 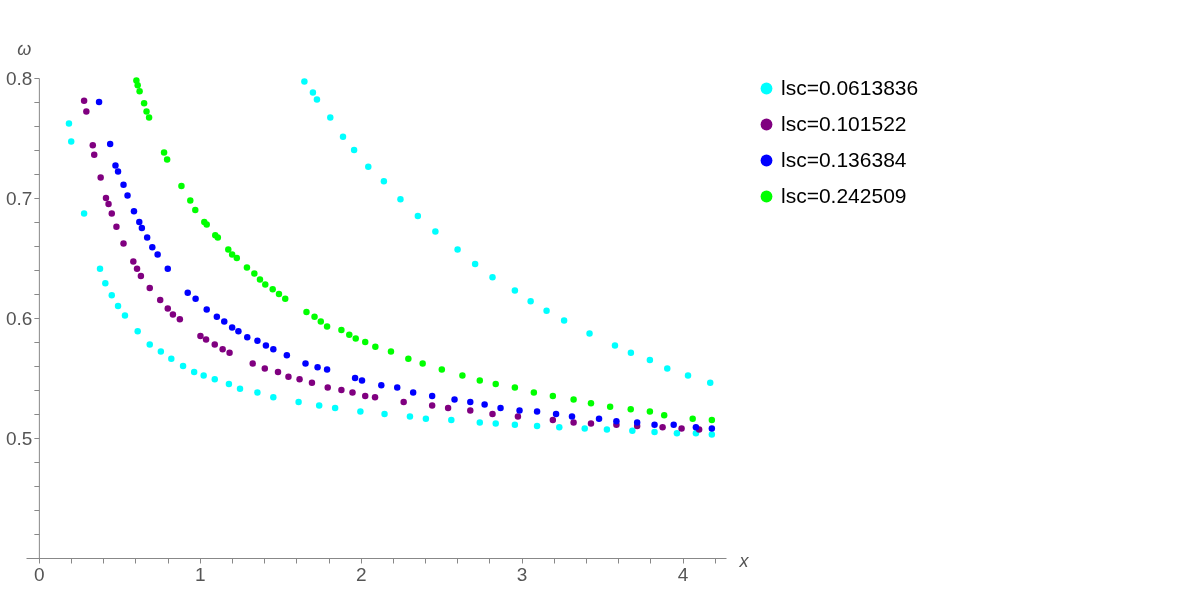 I want to click on y-axis-title: ω, so click(x=24, y=48).